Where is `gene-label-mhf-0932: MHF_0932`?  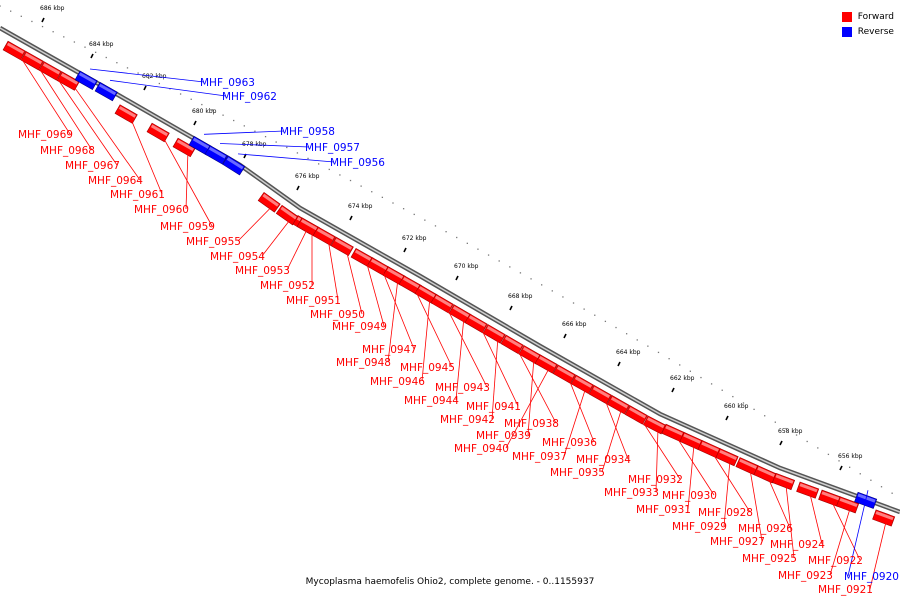 gene-label-mhf-0932: MHF_0932 is located at coordinates (655, 480).